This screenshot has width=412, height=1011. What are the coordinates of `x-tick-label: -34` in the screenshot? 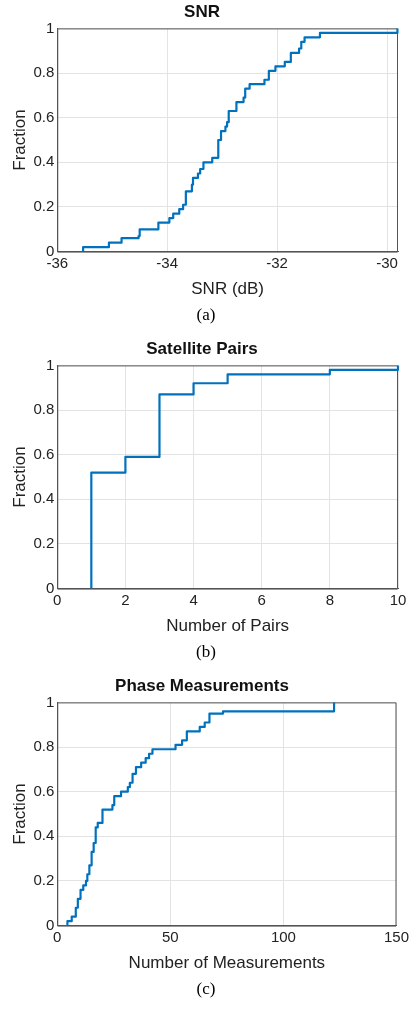 It's located at (167, 262).